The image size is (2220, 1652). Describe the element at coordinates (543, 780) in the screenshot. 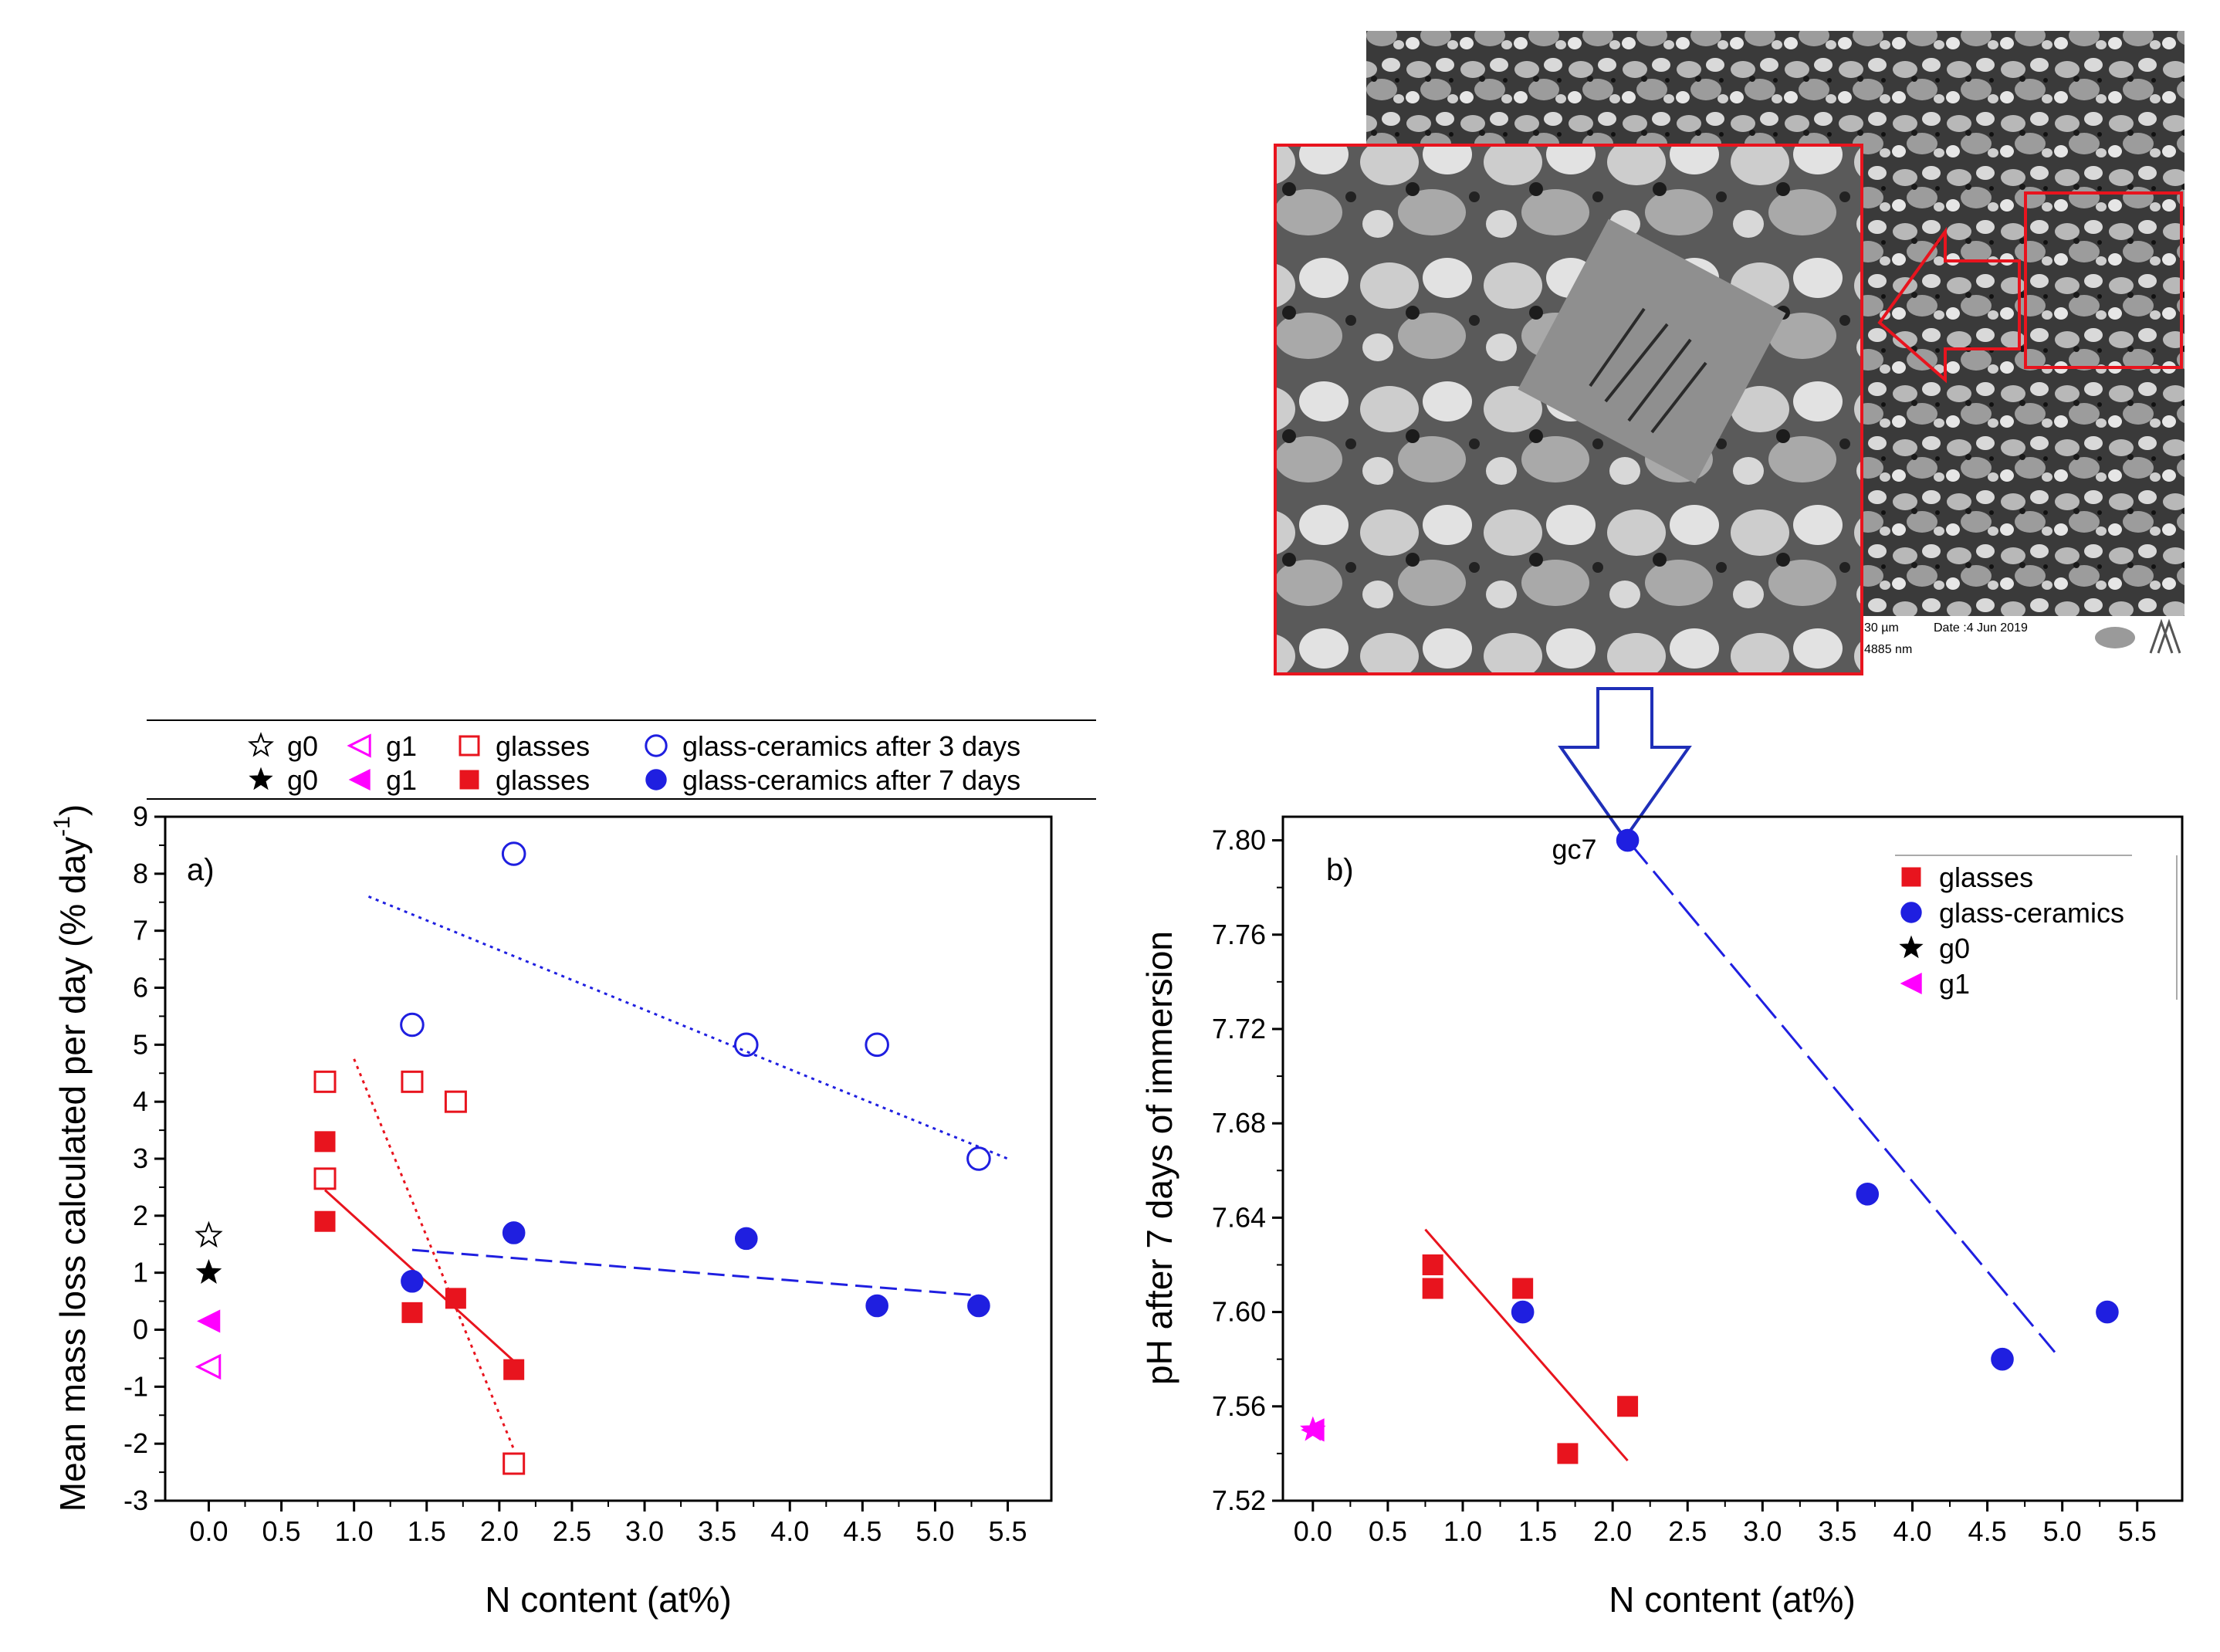

I see `chart-a-legend-label: glasses` at that location.